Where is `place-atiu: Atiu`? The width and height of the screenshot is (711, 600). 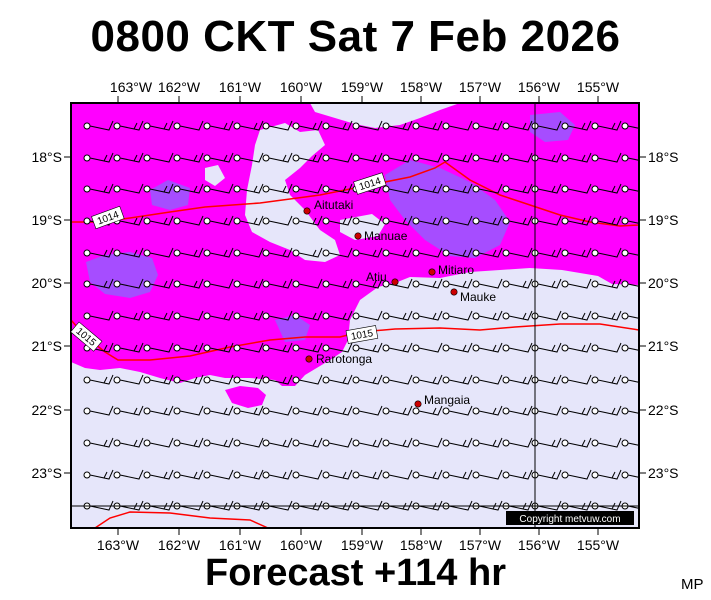
place-atiu: Atiu is located at coordinates (382, 278).